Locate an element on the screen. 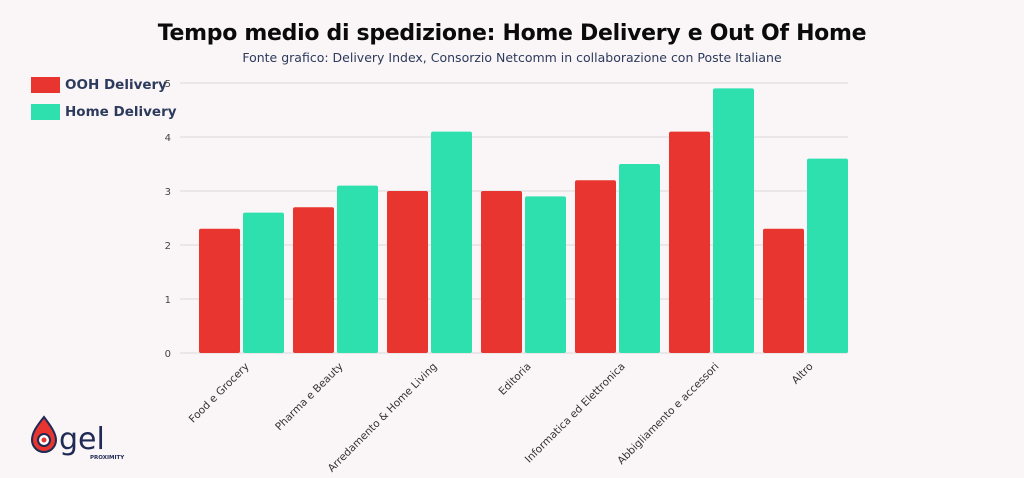  svg-text: gel is located at coordinates (82, 439).